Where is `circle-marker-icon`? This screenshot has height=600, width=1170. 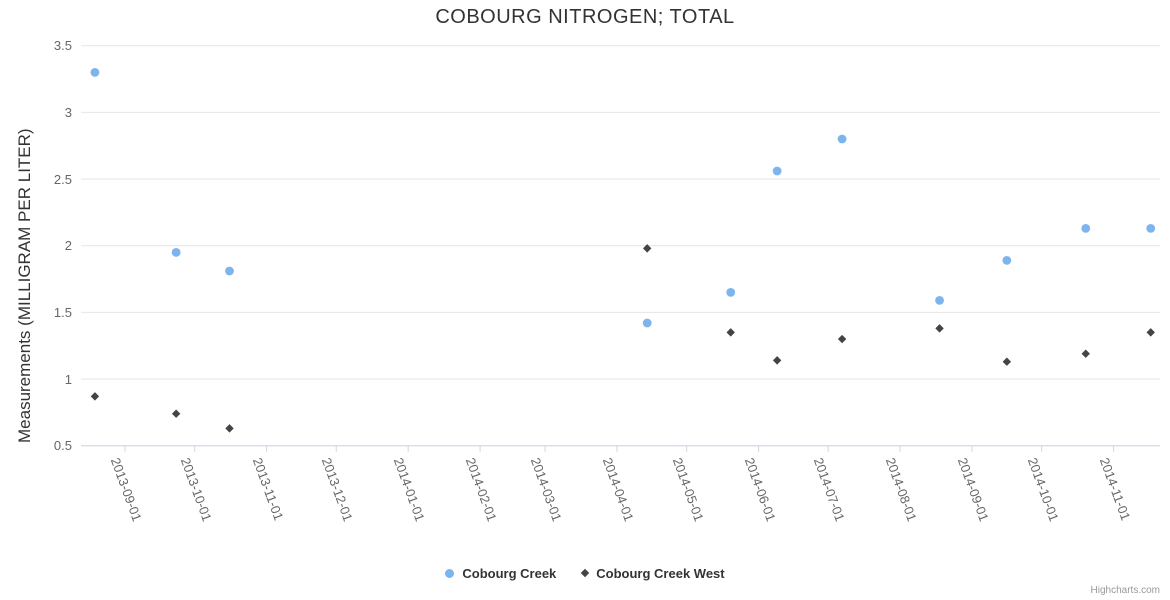 circle-marker-icon is located at coordinates (450, 573).